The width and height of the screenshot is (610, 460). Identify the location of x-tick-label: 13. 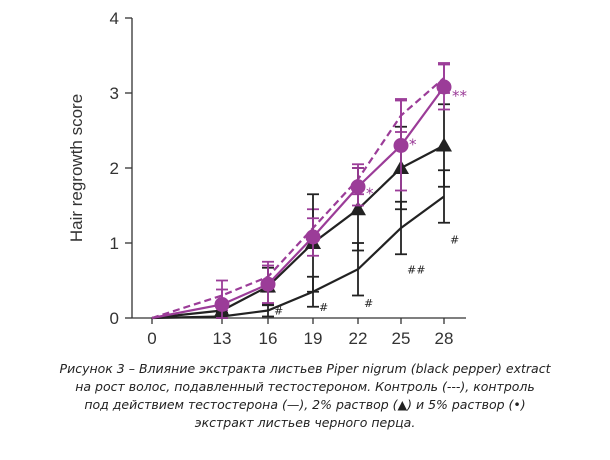
(222, 338).